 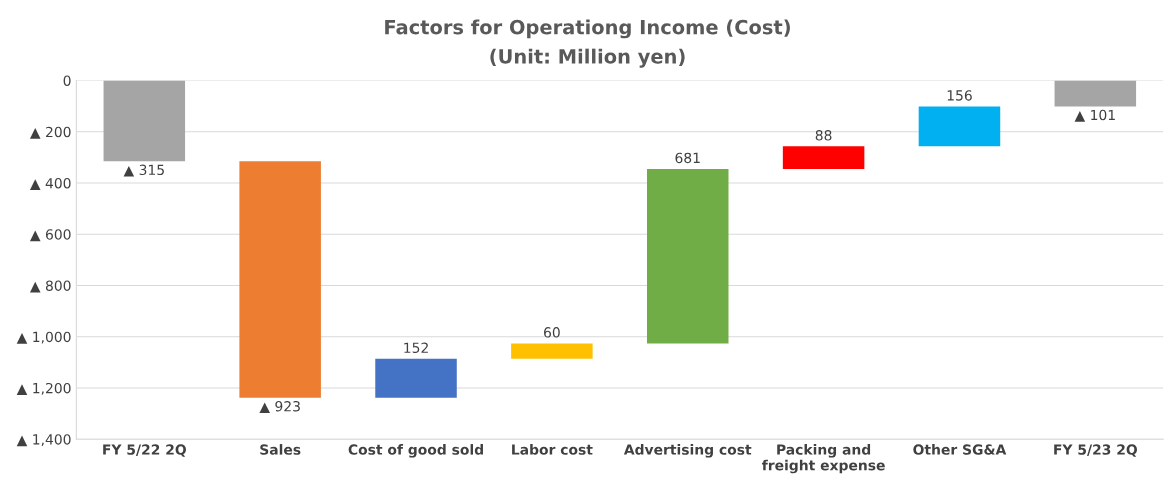 I want to click on x-tick-label: FY 5/23 2Q, so click(x=1095, y=450).